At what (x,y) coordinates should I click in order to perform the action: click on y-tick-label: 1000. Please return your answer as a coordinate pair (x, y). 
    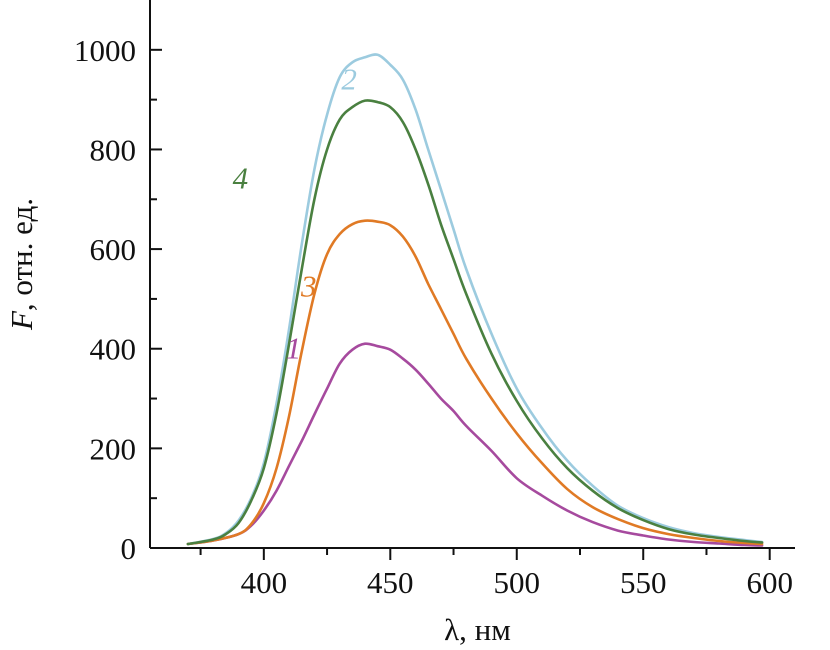
    Looking at the image, I should click on (105, 50).